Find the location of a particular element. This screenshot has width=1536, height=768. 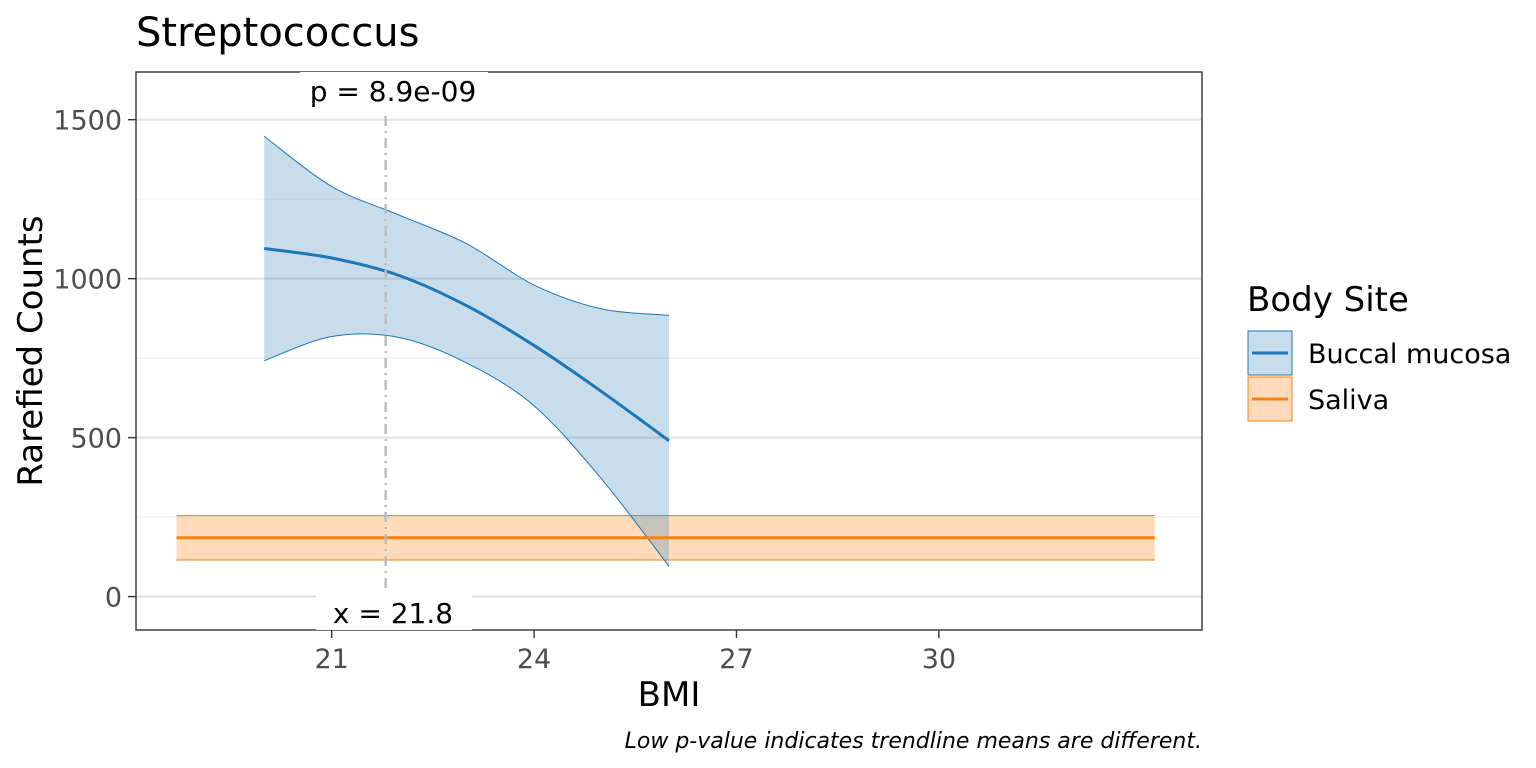

legend-label: Buccal mucosa is located at coordinates (1409, 354).